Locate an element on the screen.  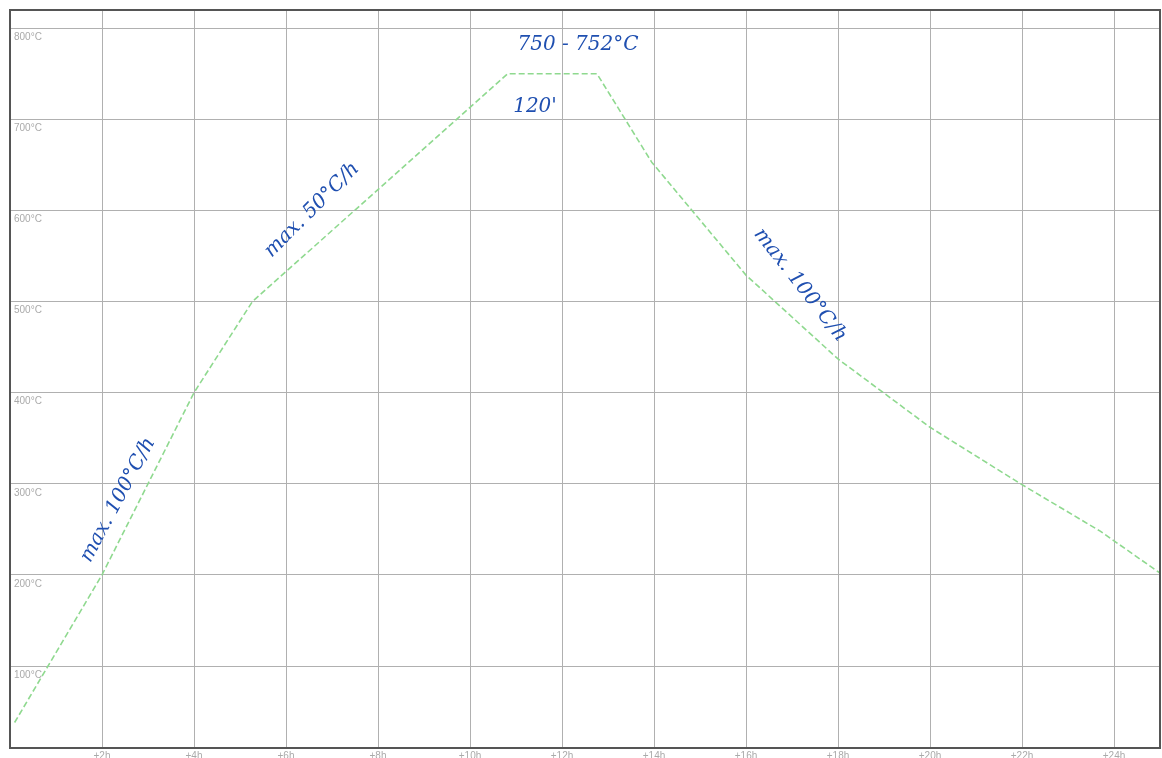
annotation: 750 - 752°C is located at coordinates (578, 43).